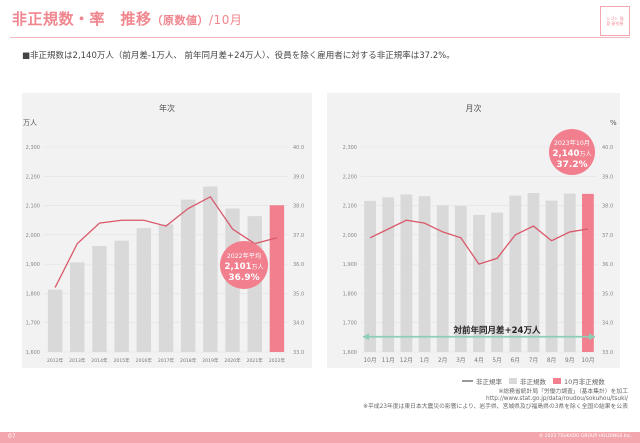 Image resolution: width=640 pixels, height=443 pixels. I want to click on x-tick-label: 2012年, so click(55, 360).